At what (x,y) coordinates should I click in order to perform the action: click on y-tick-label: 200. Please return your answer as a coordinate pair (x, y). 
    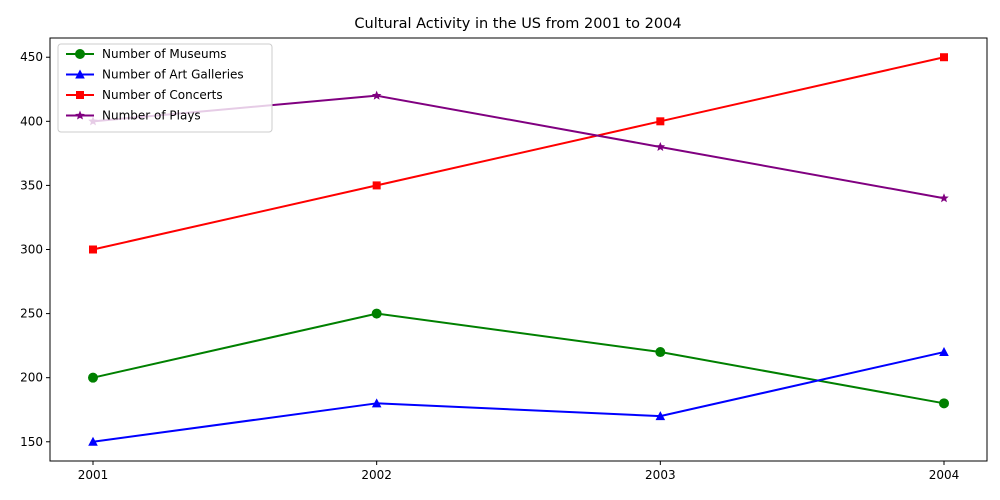
    Looking at the image, I should click on (31, 378).